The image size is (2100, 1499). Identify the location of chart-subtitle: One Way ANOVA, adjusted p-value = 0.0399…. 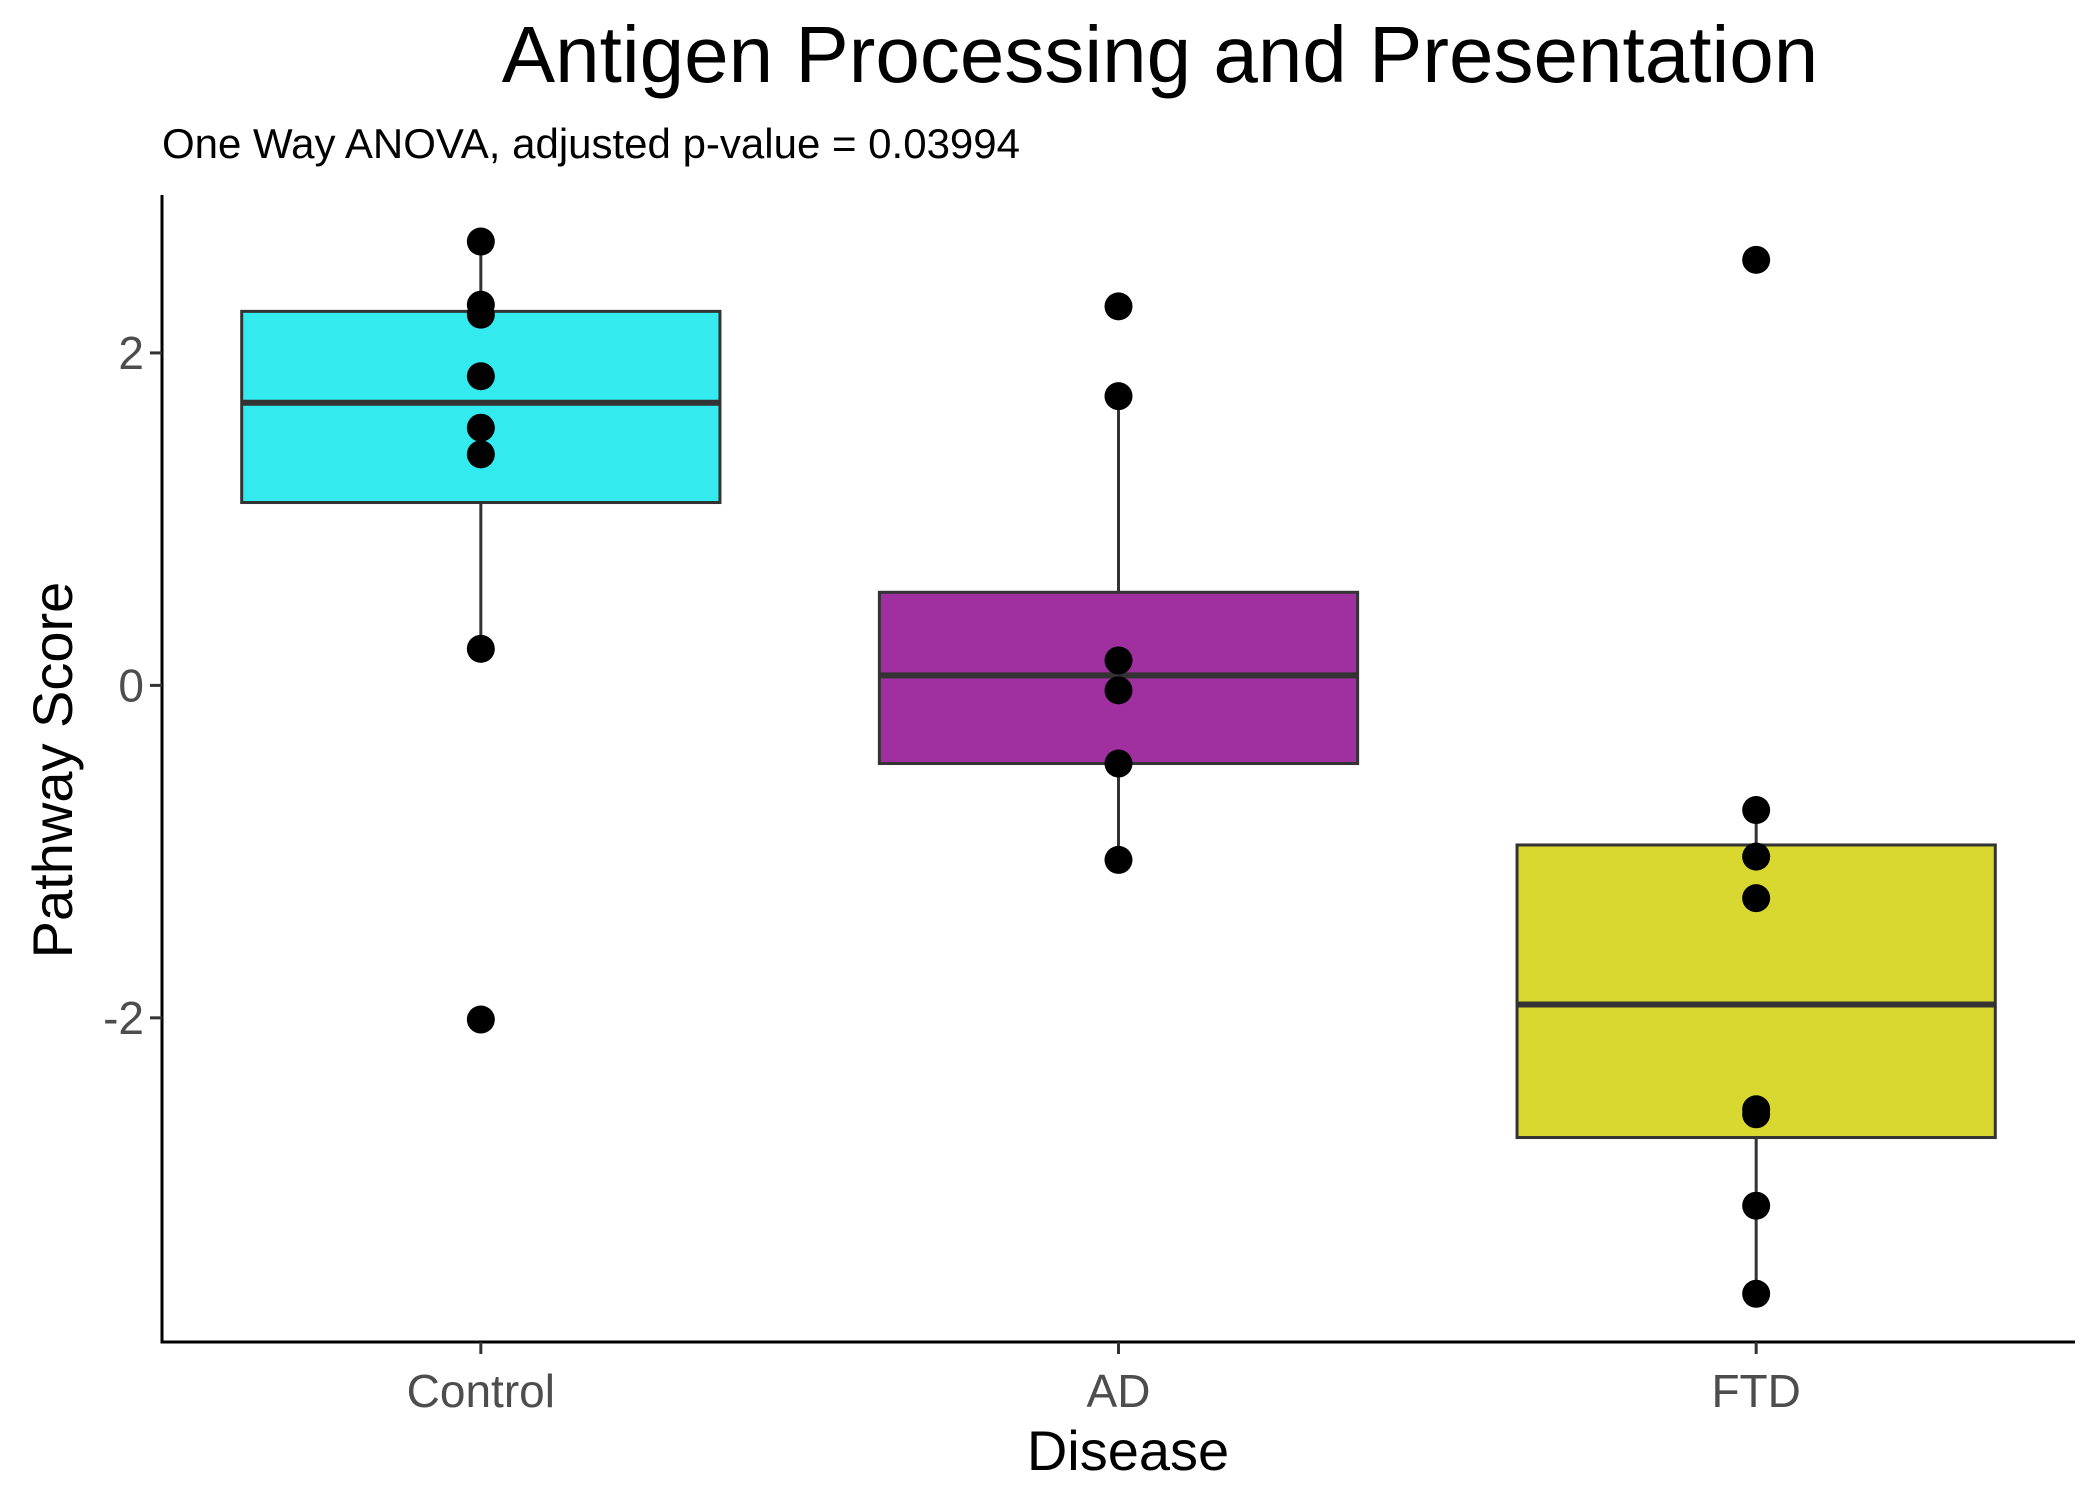
(591, 143).